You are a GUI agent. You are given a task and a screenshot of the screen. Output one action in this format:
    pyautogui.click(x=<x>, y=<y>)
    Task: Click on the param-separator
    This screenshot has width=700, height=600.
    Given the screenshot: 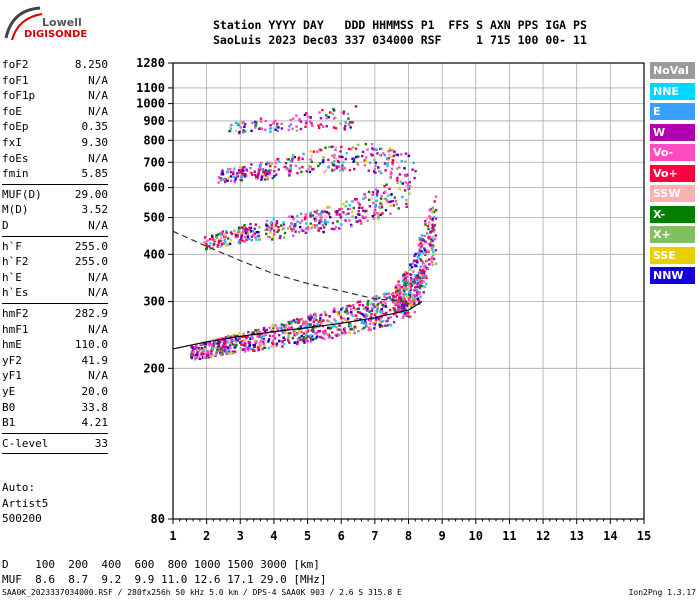 What is the action you would take?
    pyautogui.click(x=55, y=454)
    